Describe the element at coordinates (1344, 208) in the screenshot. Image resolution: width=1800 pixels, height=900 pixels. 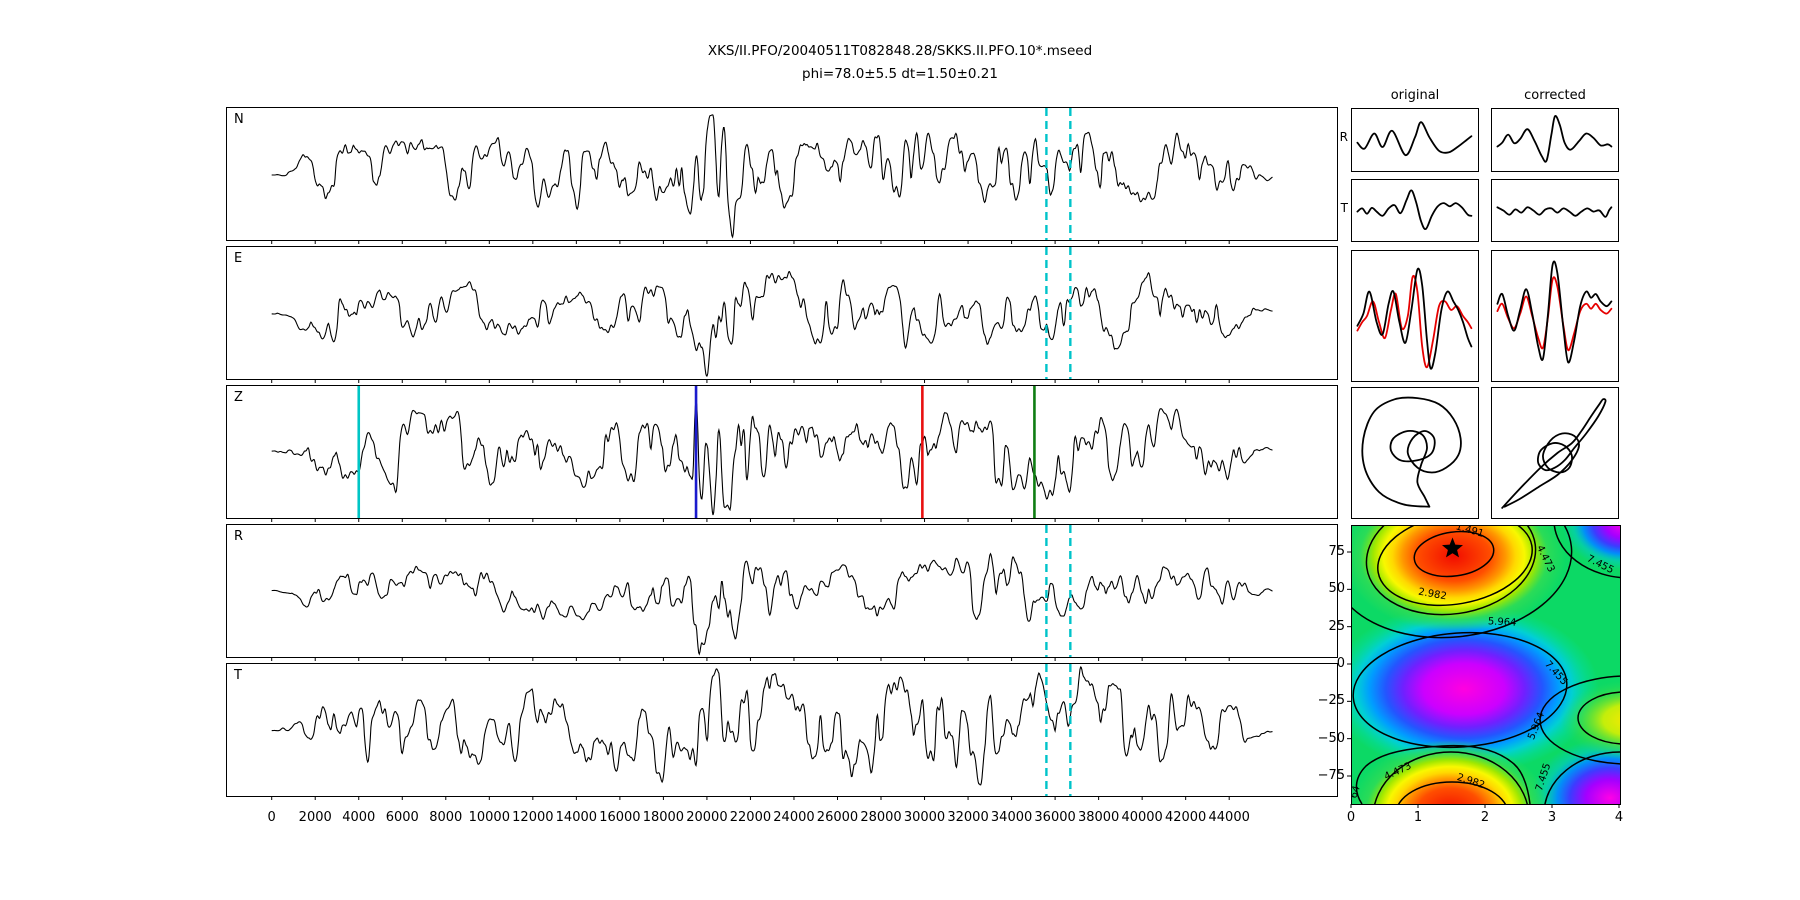
I see `row-label-T: T` at that location.